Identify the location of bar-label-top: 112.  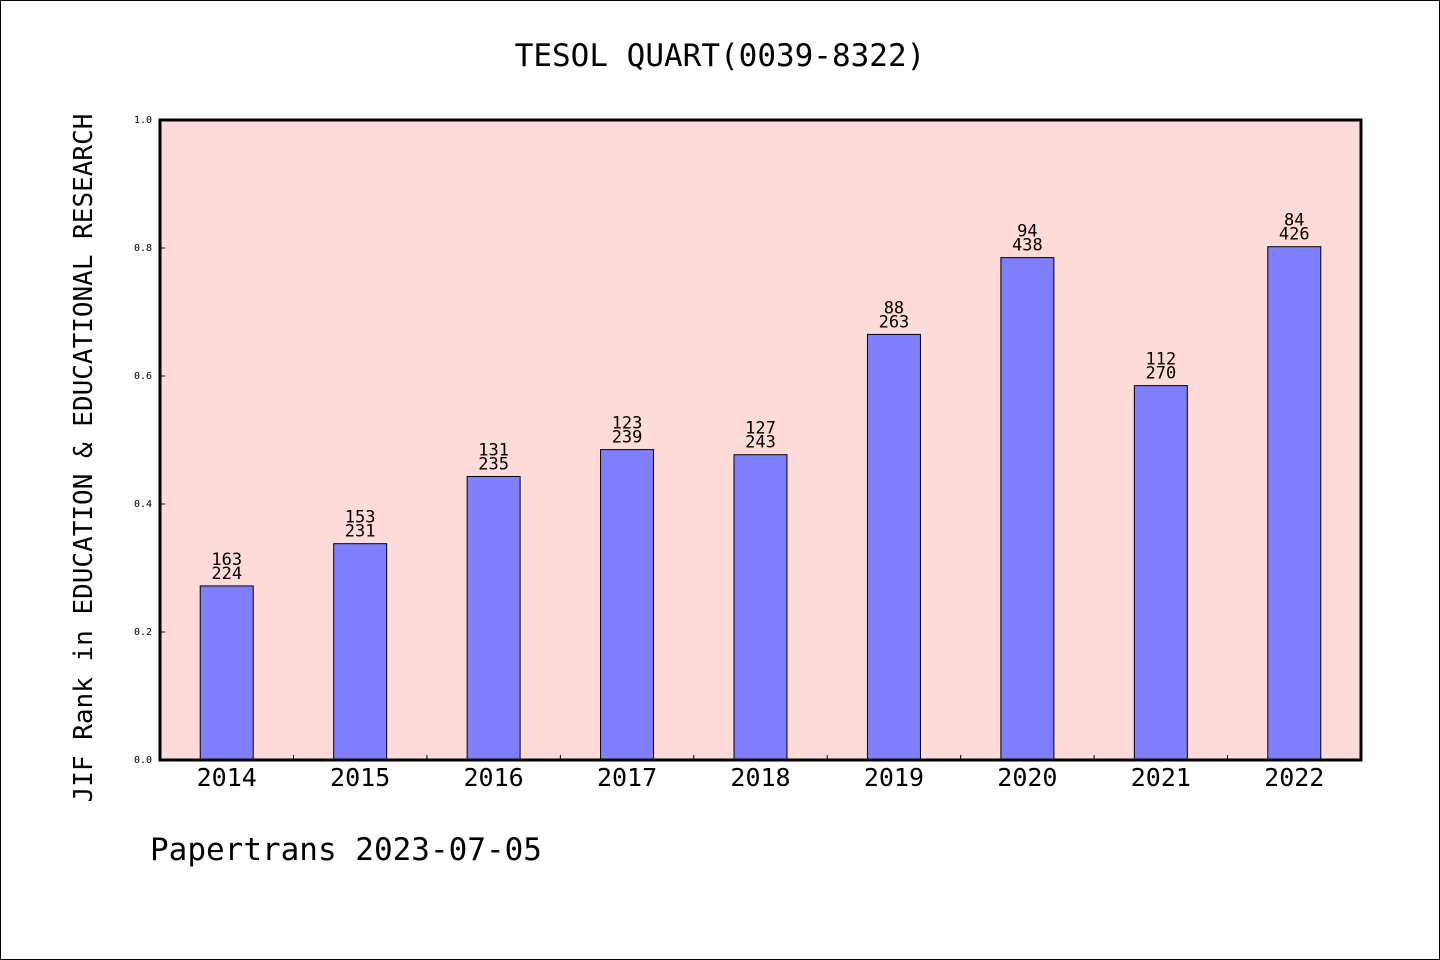
(1160, 360).